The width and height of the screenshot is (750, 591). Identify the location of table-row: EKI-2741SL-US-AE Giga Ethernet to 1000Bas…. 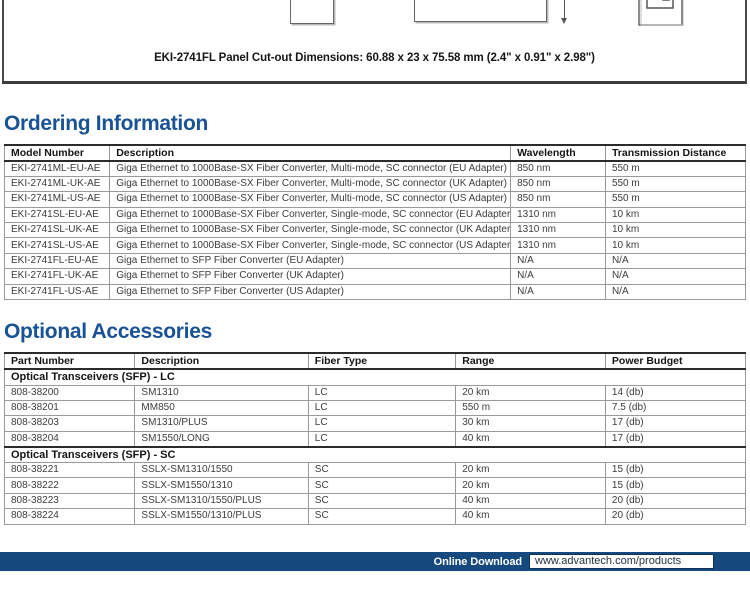
(375, 245).